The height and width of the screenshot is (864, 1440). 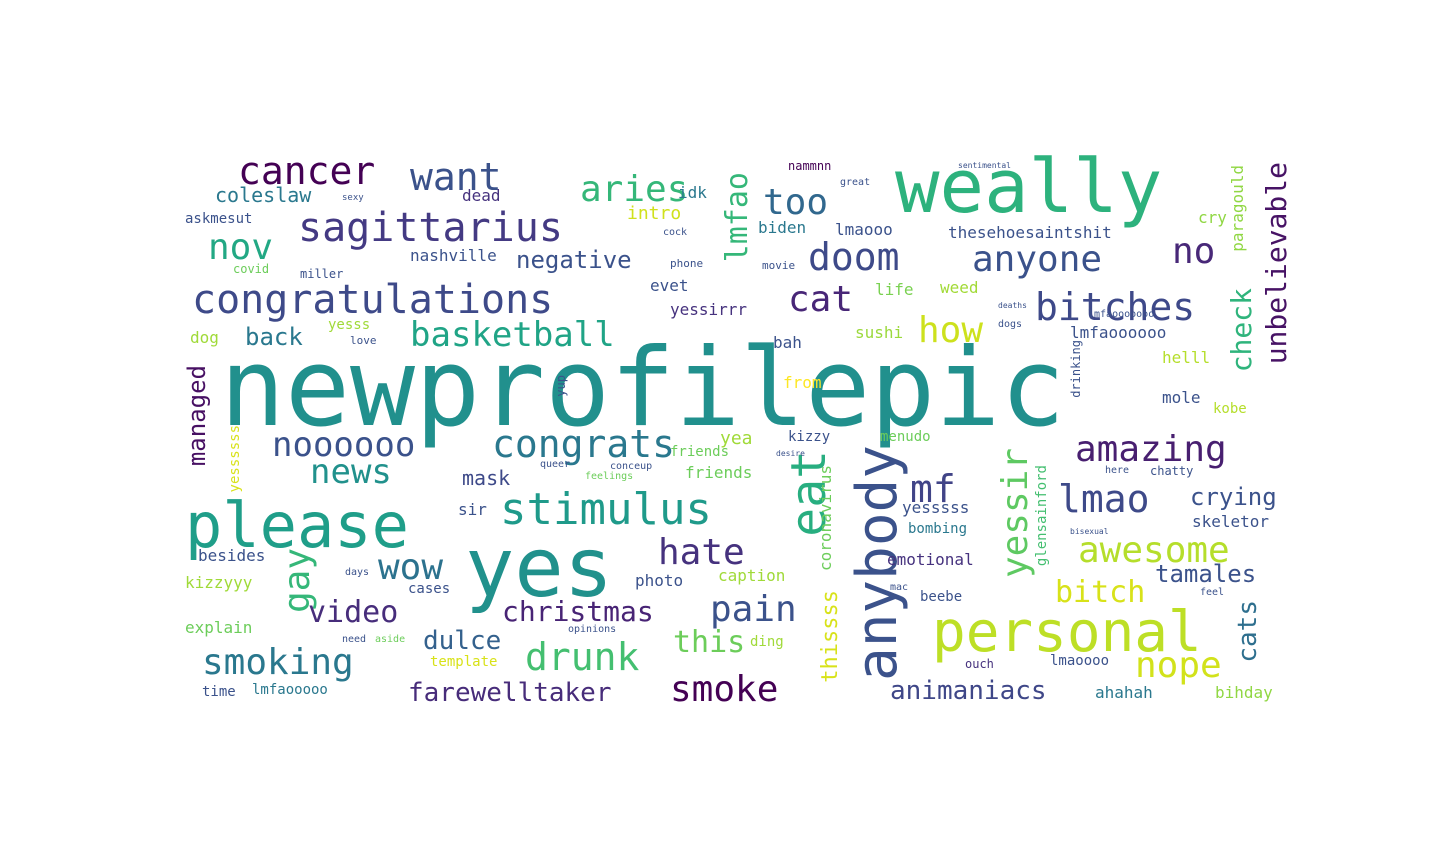 I want to click on cloud-word: thissss, so click(x=830, y=636).